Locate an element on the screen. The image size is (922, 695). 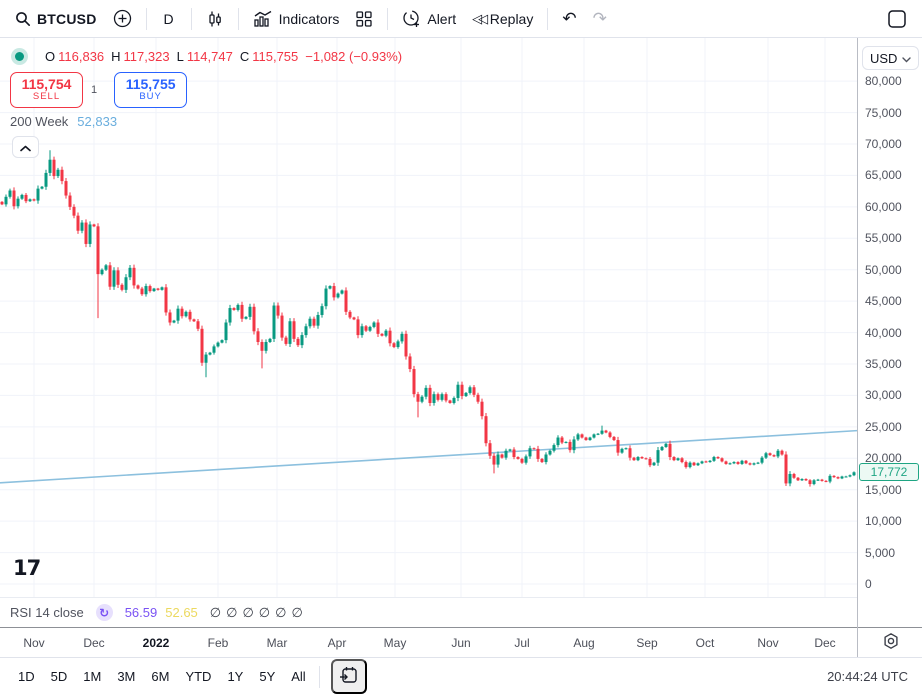
indicators-button: Indicators is located at coordinates (296, 19).